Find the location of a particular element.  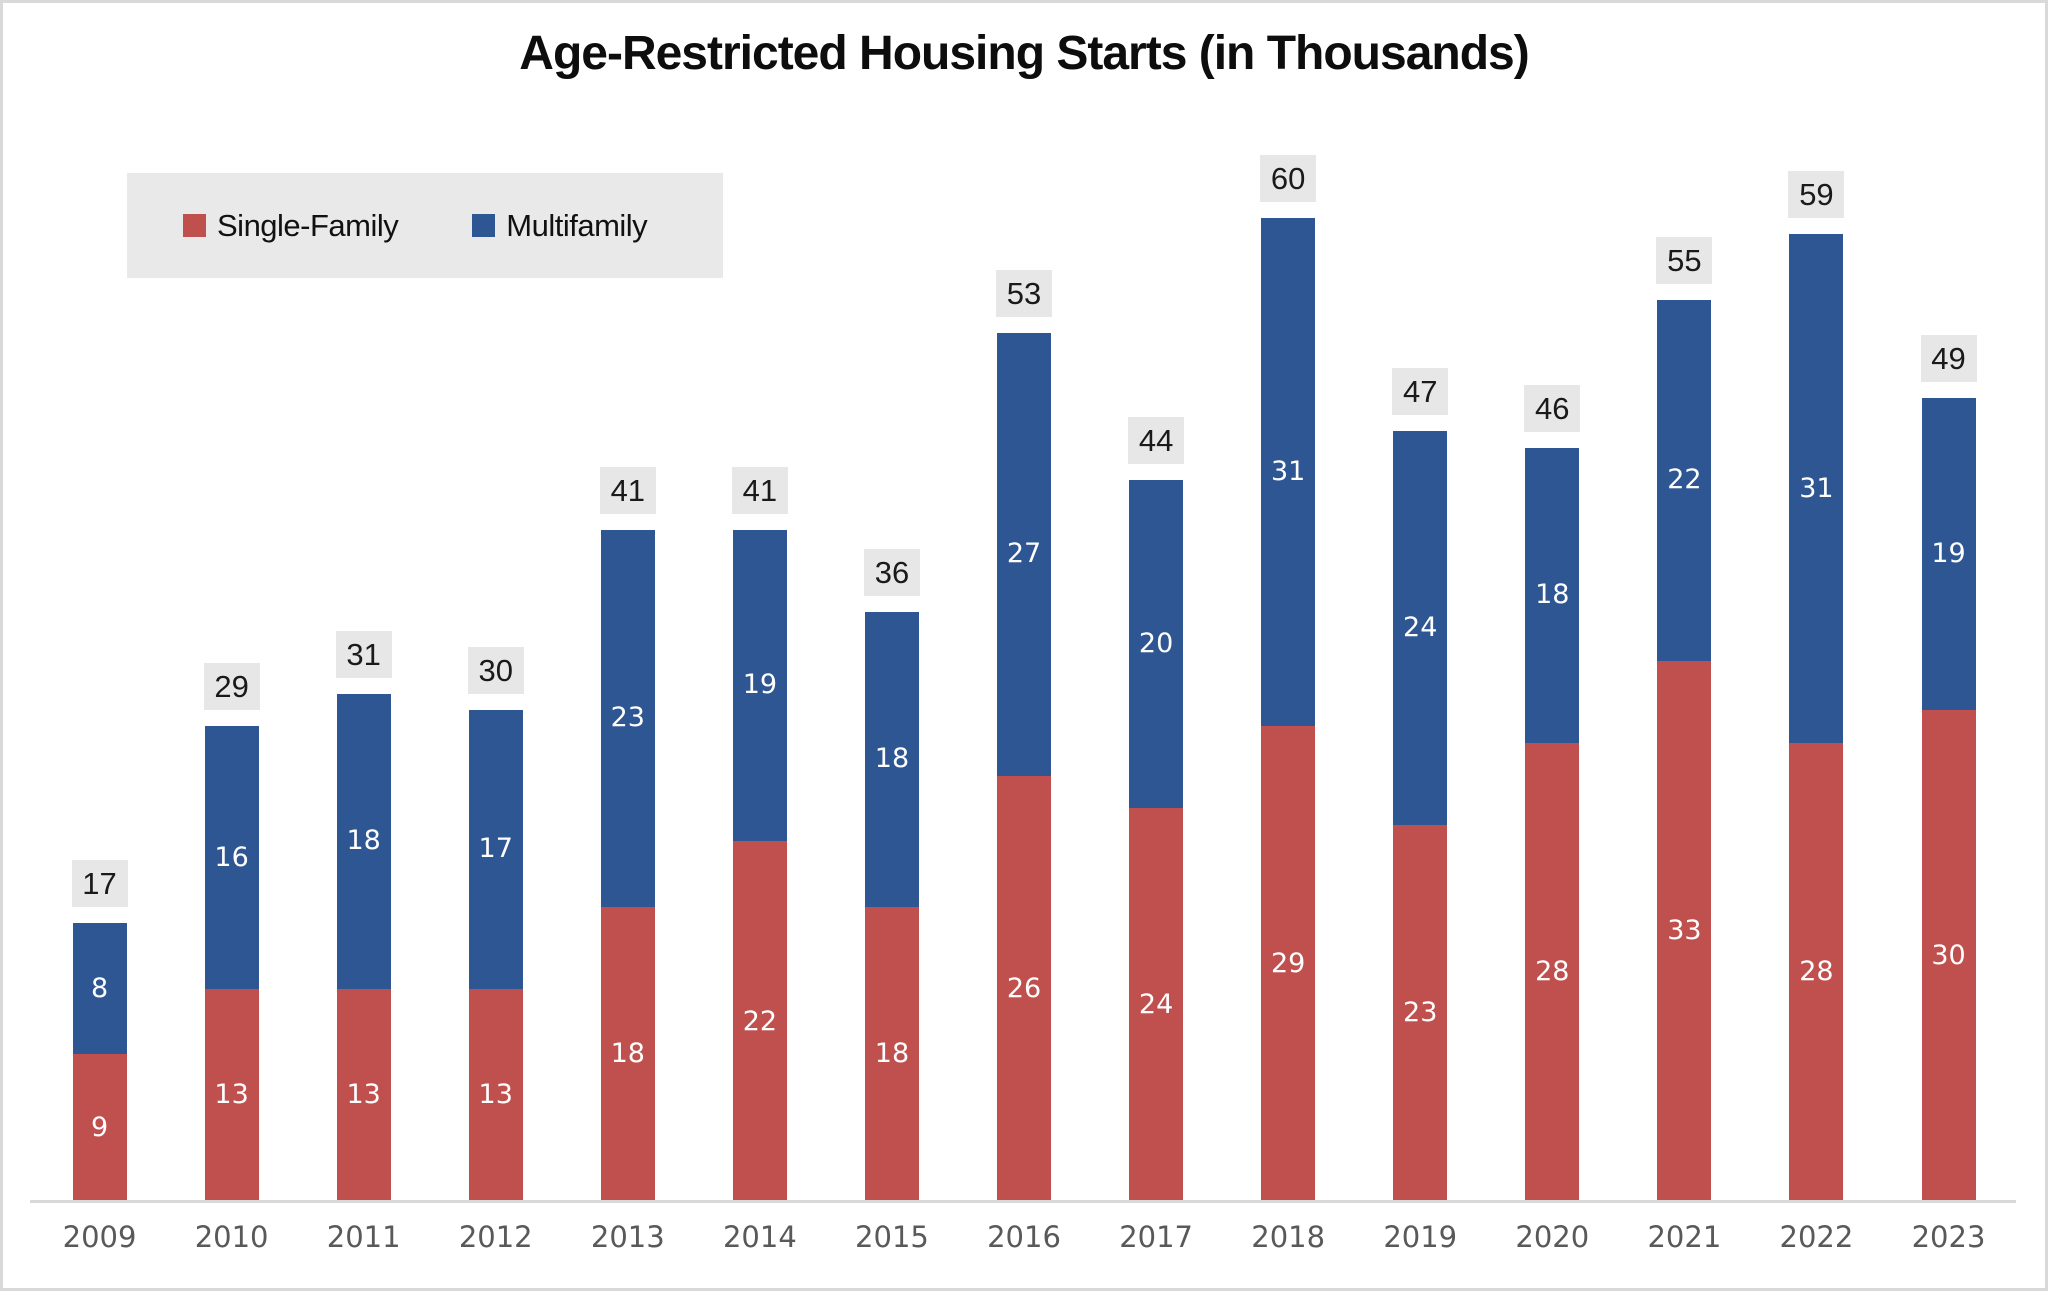

bar-2018-total-label: 60 is located at coordinates (1288, 178).